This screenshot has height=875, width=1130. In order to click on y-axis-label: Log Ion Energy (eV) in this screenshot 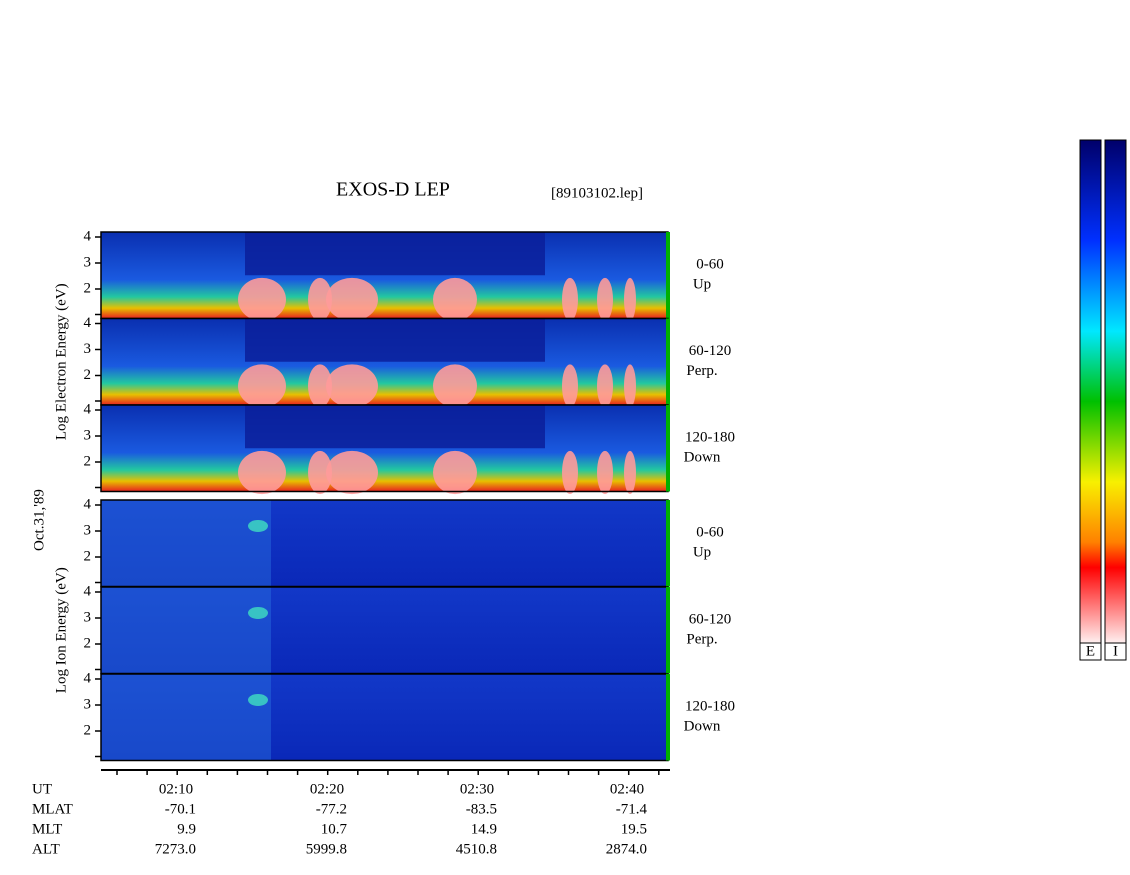, I will do `click(61, 630)`.